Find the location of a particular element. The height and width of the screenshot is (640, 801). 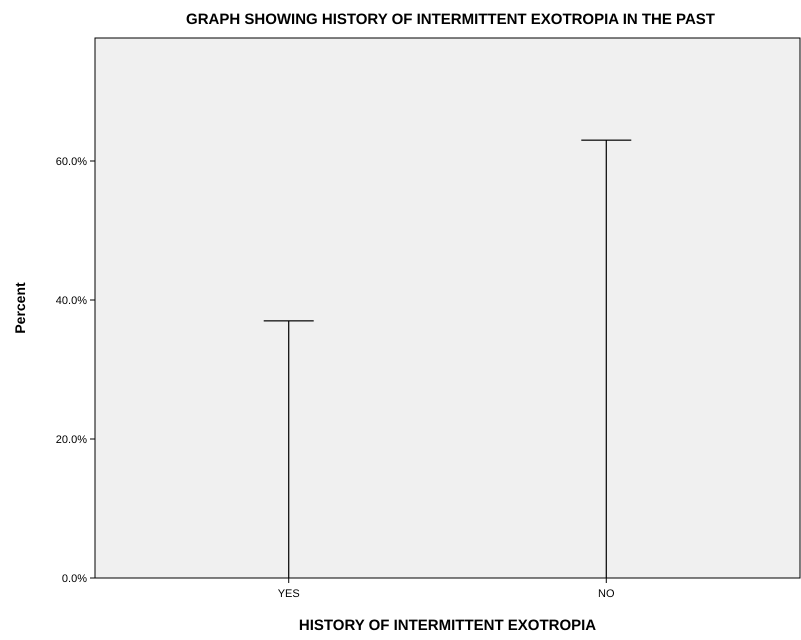

chart-title: GRAPH SHOWING HISTORY OF INTERMITTENT EXOTROPIA IN THE PAST is located at coordinates (450, 19).